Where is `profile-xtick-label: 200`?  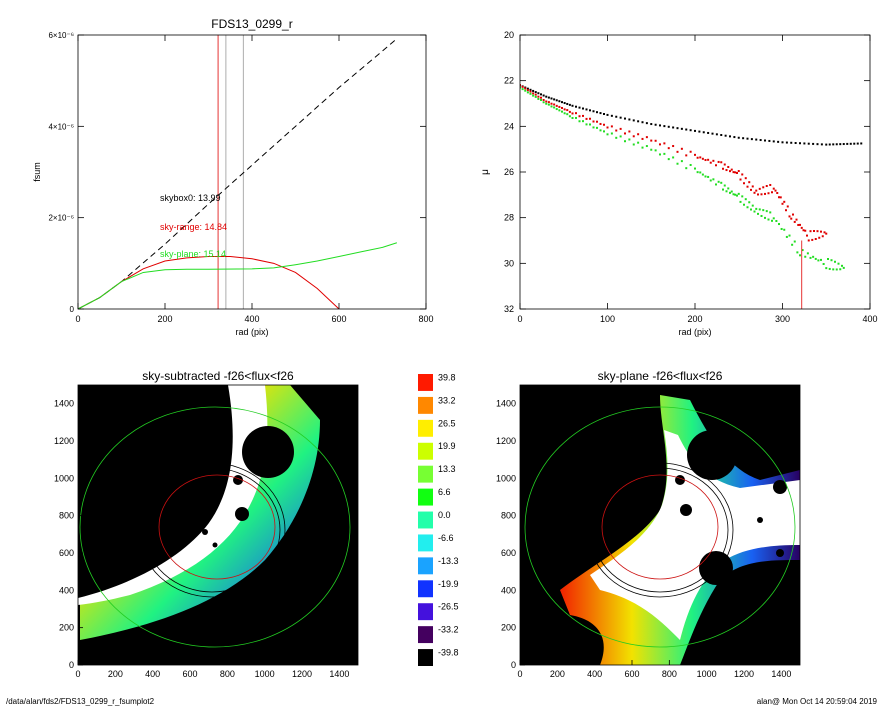 profile-xtick-label: 200 is located at coordinates (694, 319).